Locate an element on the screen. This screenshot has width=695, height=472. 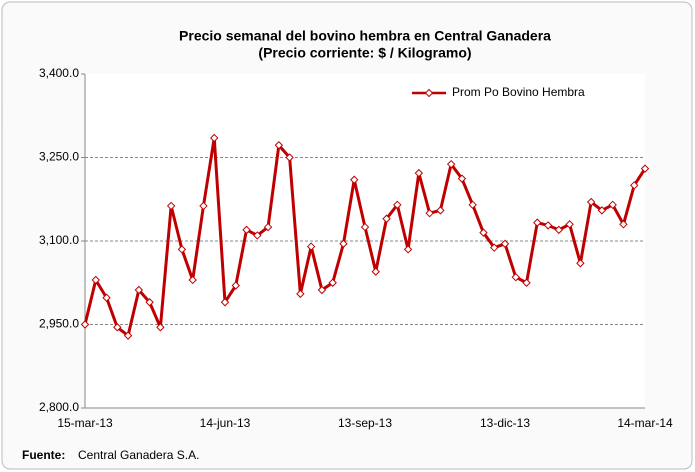
x-tick-label: 14-jun-13 is located at coordinates (225, 423).